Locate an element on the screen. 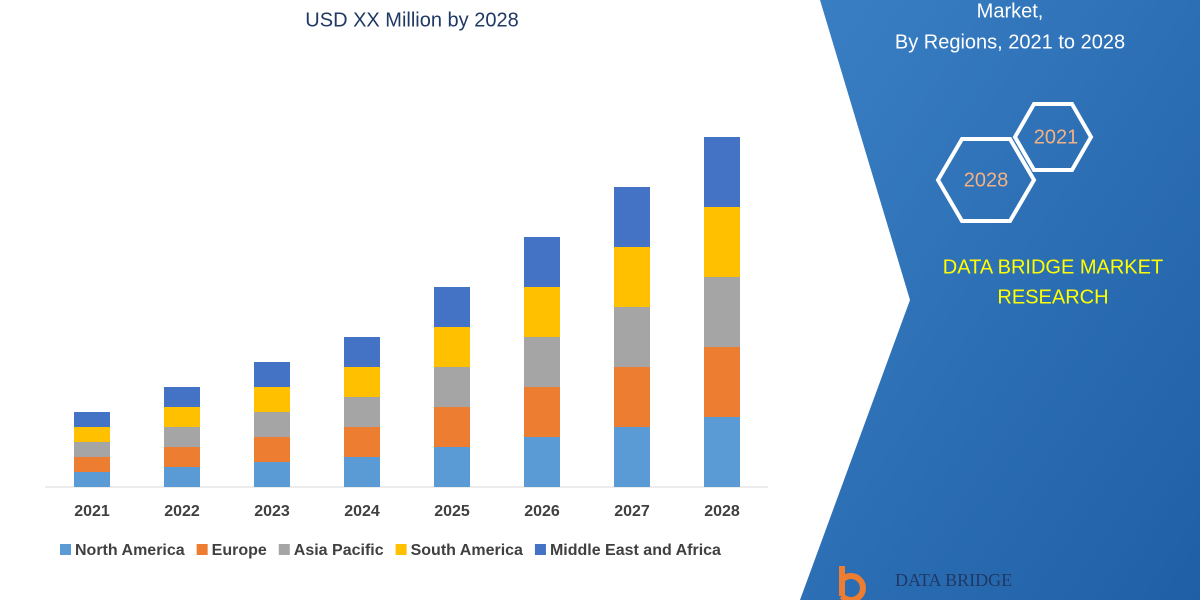 This screenshot has width=1200, height=600. legend-label: North America is located at coordinates (130, 550).